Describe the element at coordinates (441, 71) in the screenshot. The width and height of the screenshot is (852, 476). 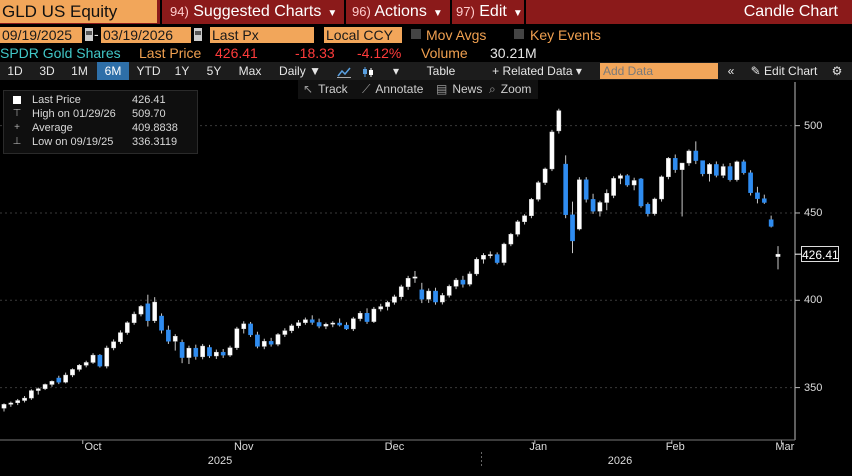
I see `table-button: Table` at that location.